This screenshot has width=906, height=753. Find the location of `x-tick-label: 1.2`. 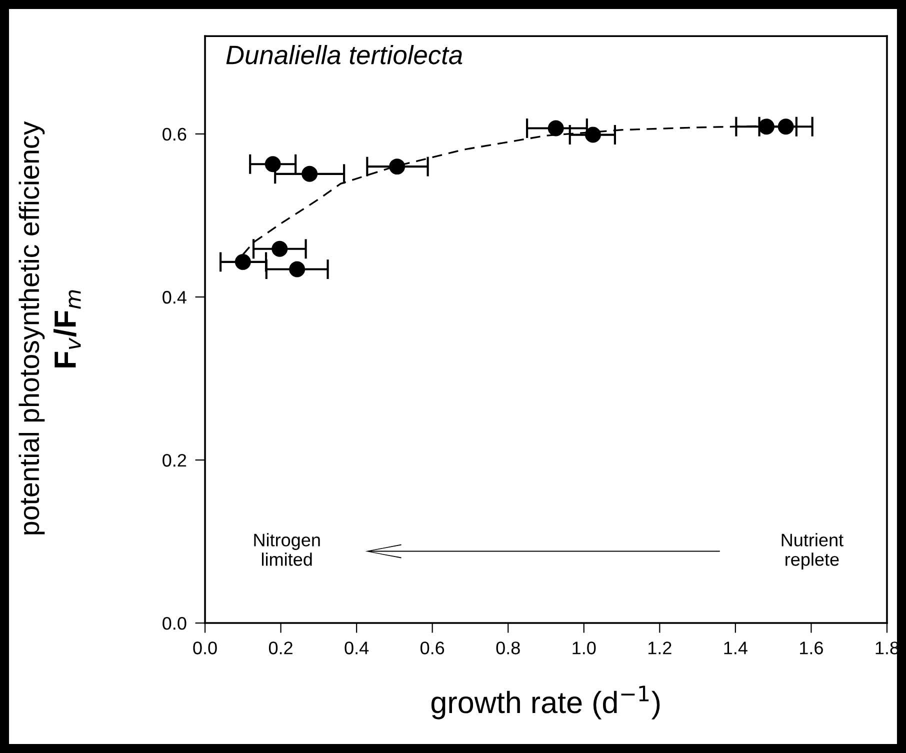

x-tick-label: 1.2 is located at coordinates (660, 648).